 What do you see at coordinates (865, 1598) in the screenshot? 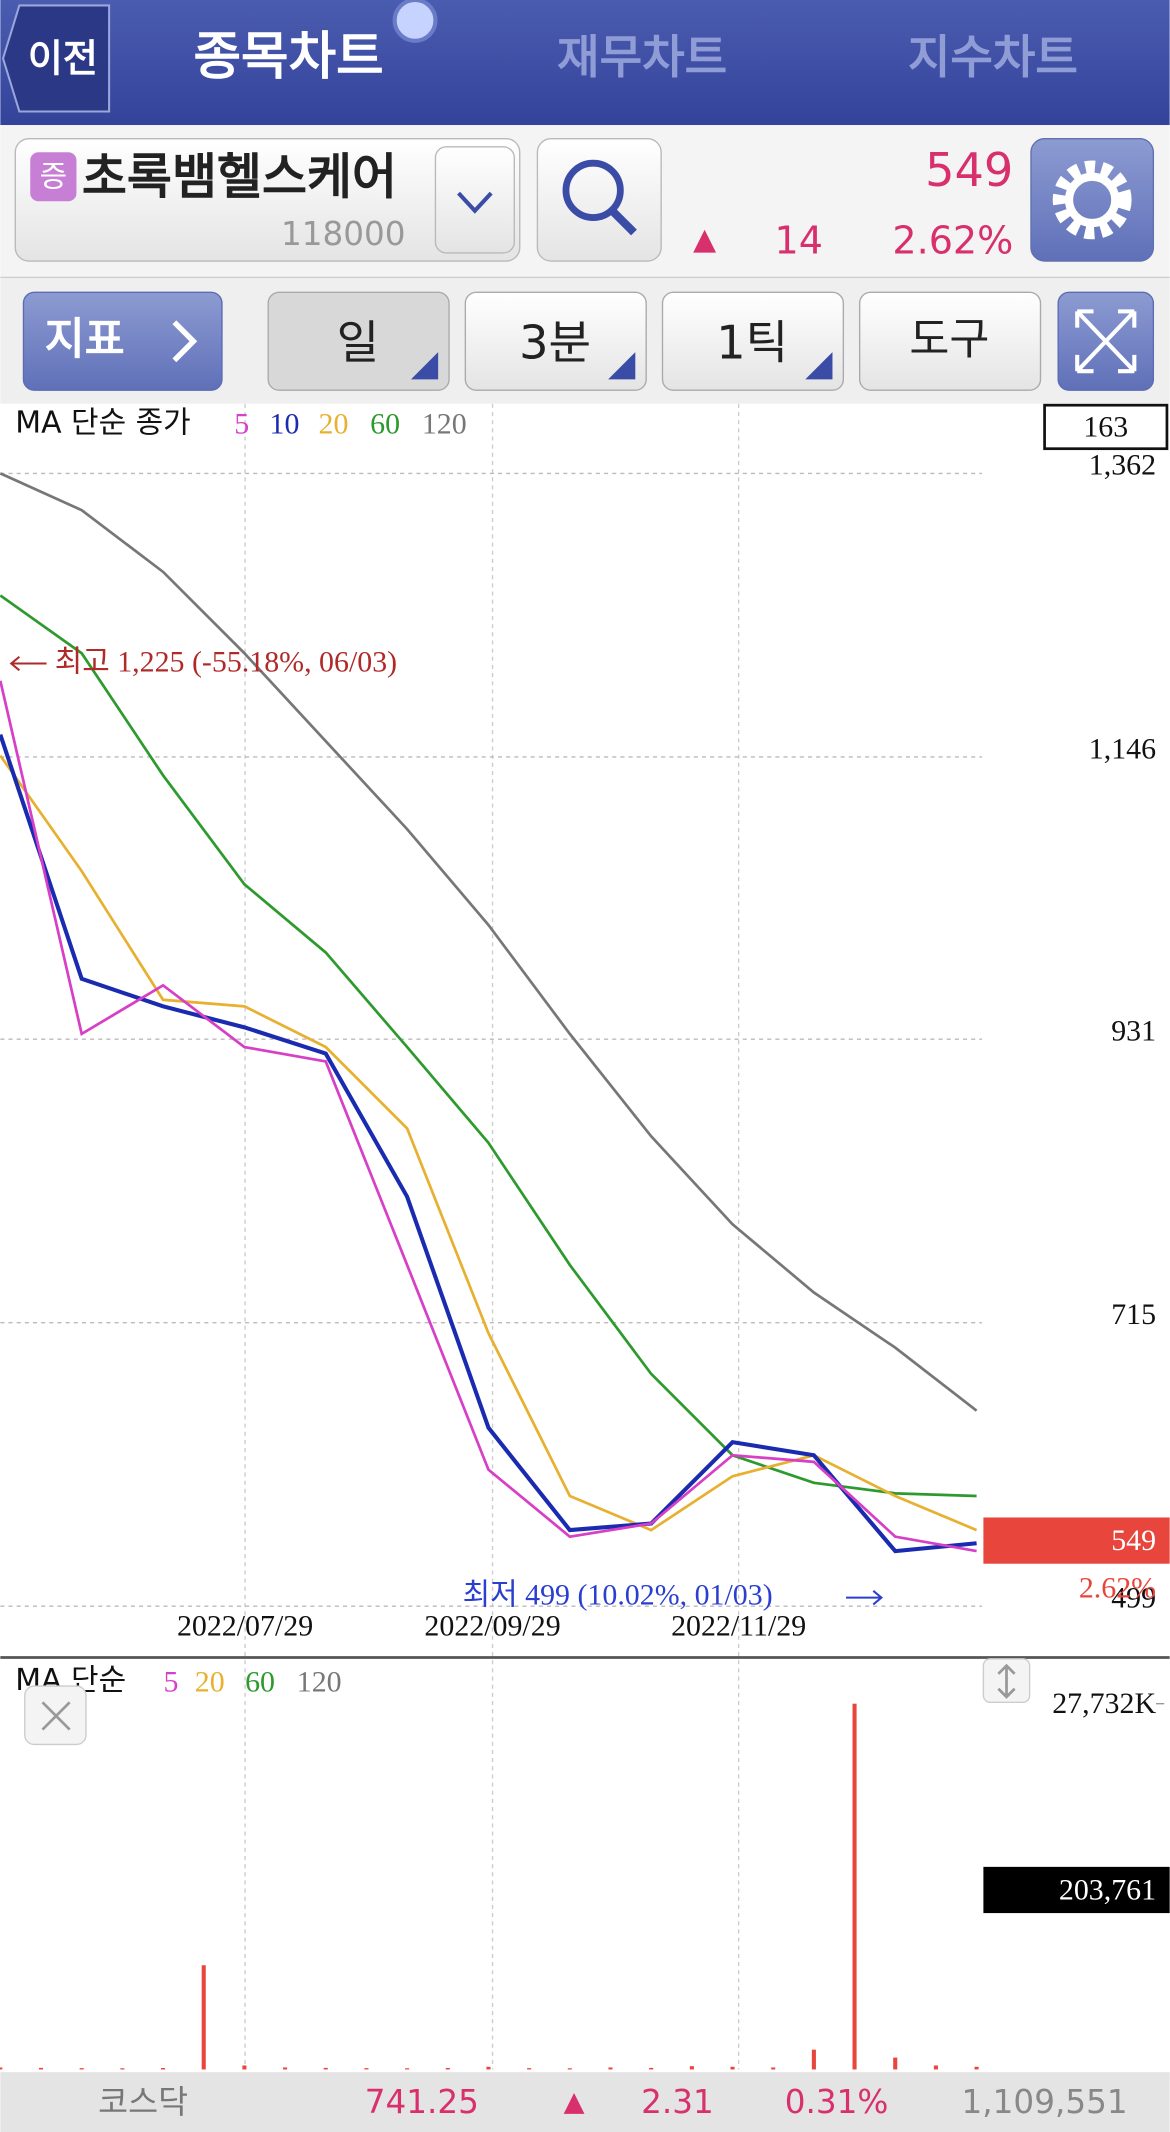
I see `low-arrow` at bounding box center [865, 1598].